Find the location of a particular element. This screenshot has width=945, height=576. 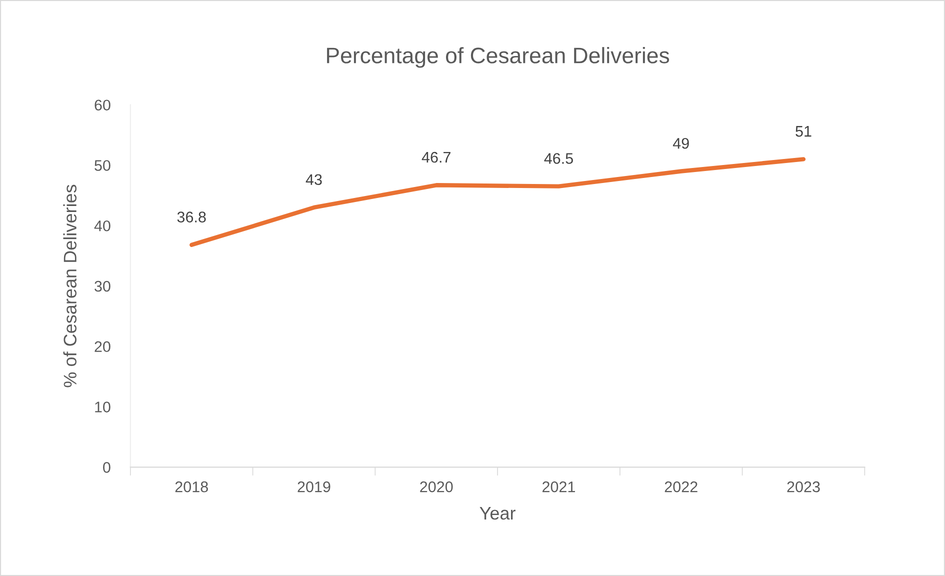

y-tick-label: 30 is located at coordinates (102, 286).